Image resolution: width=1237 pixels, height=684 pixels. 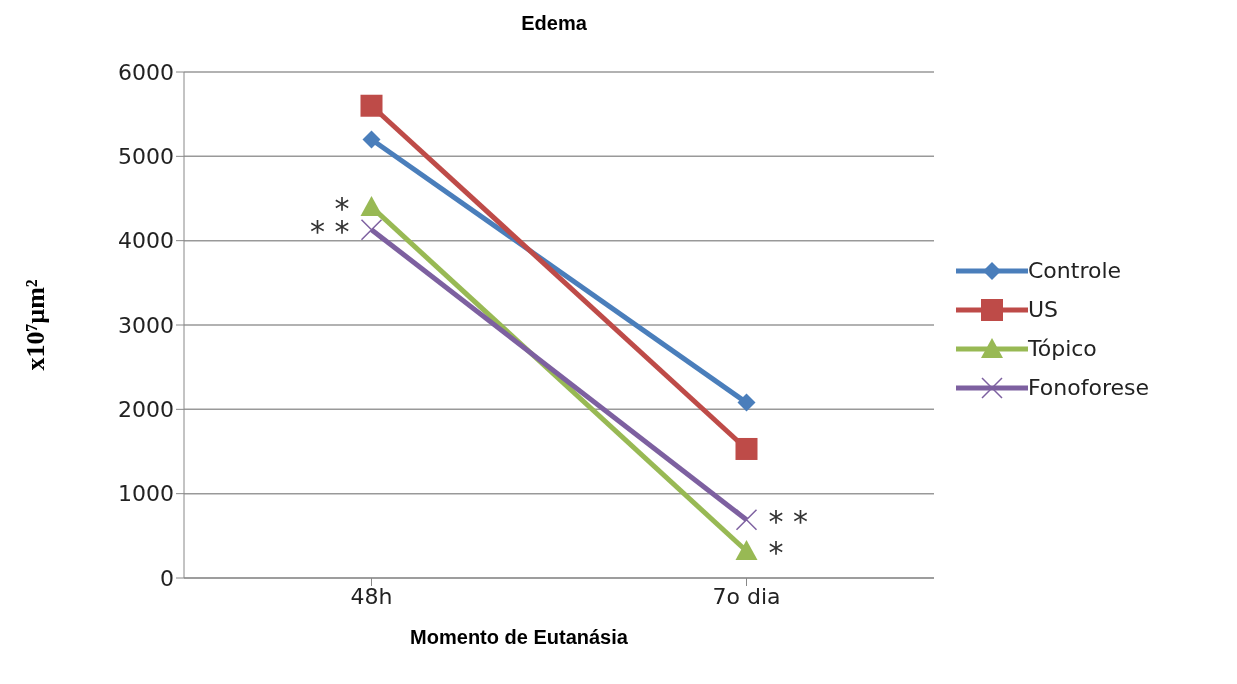 I want to click on y-tick-label: 4000, so click(x=146, y=241).